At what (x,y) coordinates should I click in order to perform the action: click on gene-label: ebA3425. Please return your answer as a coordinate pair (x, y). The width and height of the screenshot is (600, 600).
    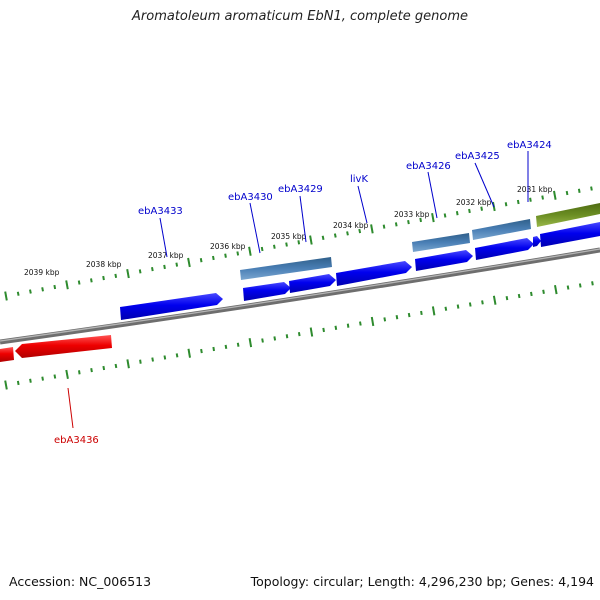
    Looking at the image, I should click on (477, 156).